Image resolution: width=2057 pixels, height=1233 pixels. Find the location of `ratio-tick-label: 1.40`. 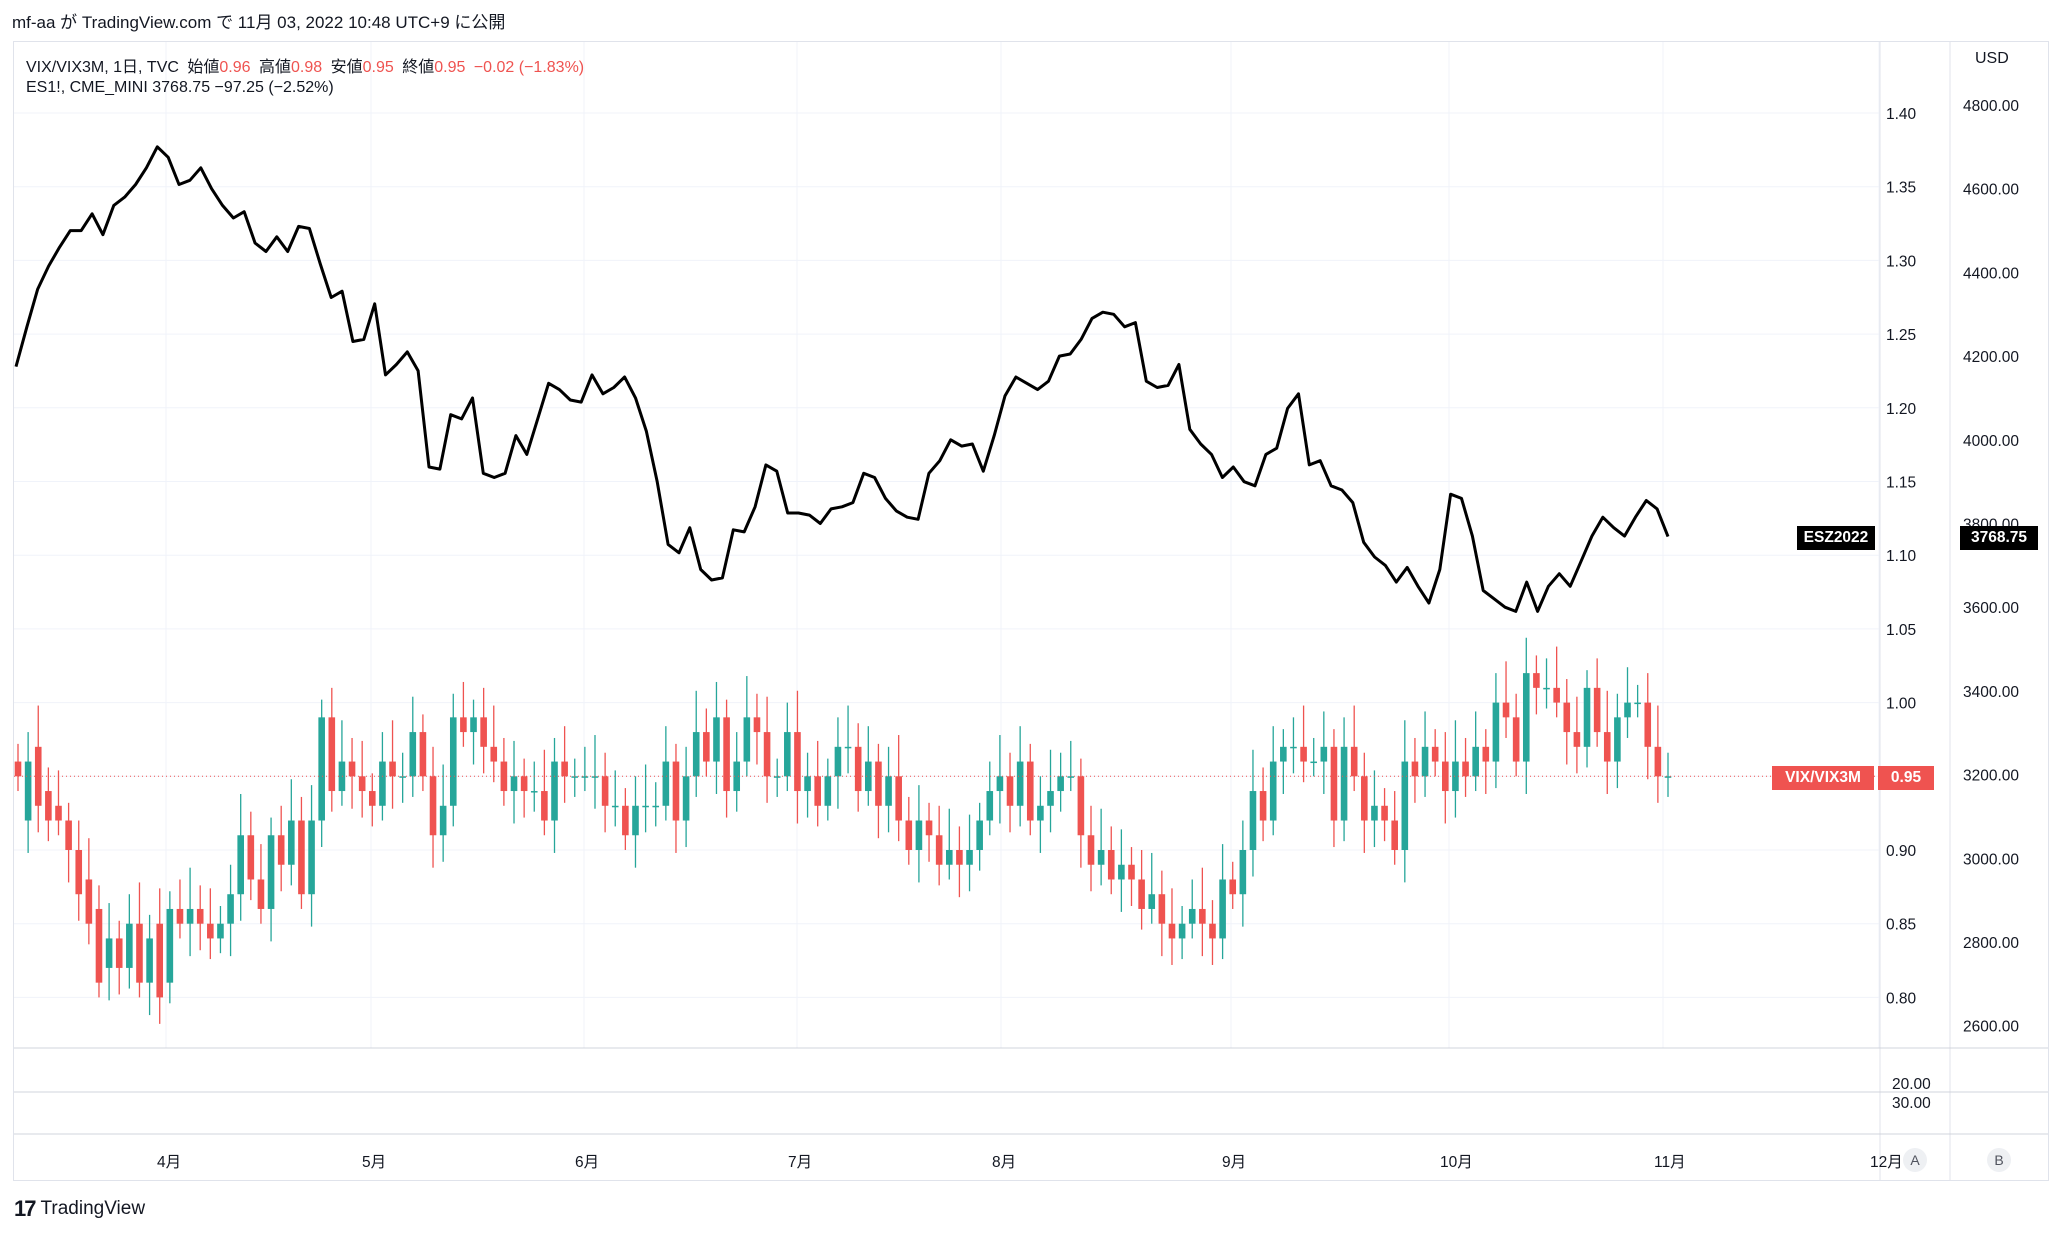

ratio-tick-label: 1.40 is located at coordinates (1901, 114).